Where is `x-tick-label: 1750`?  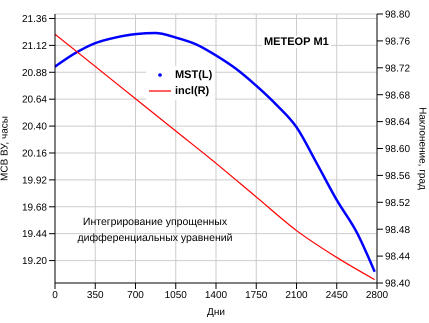 x-tick-label: 1750 is located at coordinates (256, 296).